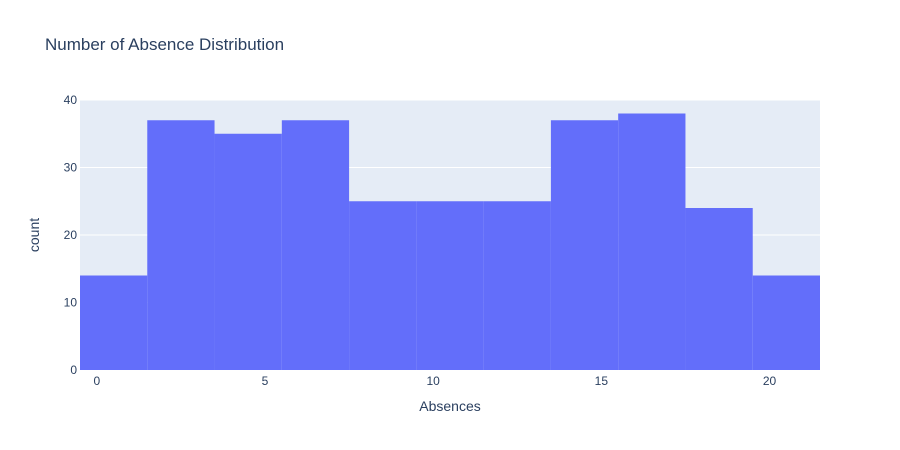  I want to click on y-tick-labels: 0 10 20 30 40, so click(71, 235).